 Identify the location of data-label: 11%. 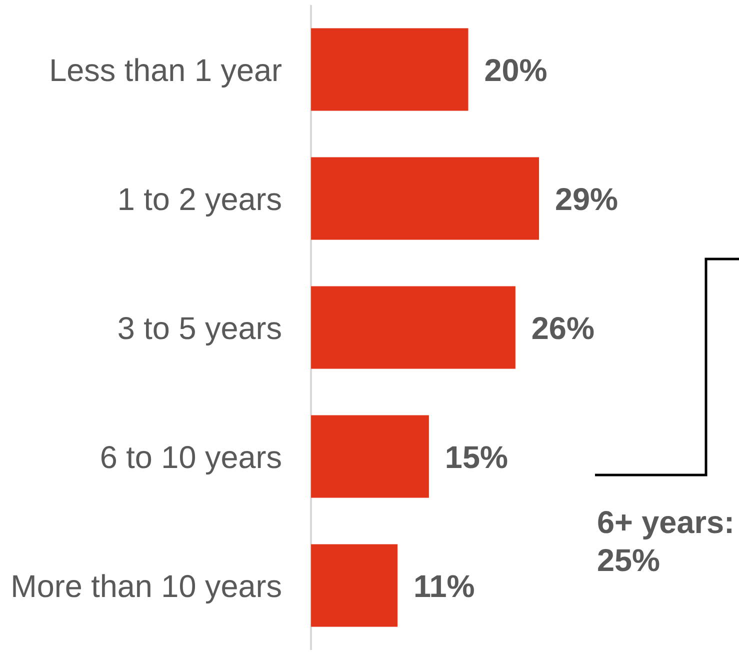
(444, 586).